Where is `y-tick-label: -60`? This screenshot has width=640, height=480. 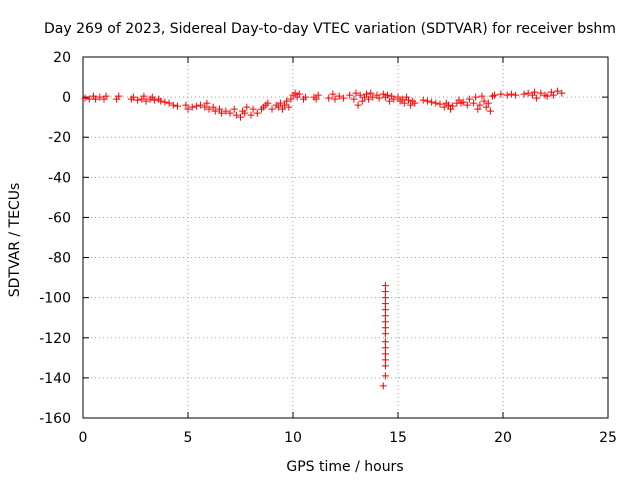
y-tick-label: -60 is located at coordinates (59, 218).